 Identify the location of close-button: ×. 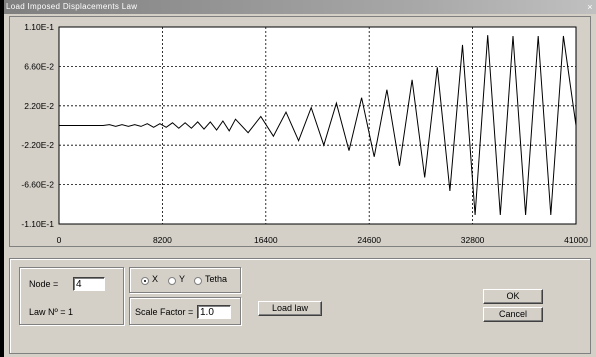
(590, 7).